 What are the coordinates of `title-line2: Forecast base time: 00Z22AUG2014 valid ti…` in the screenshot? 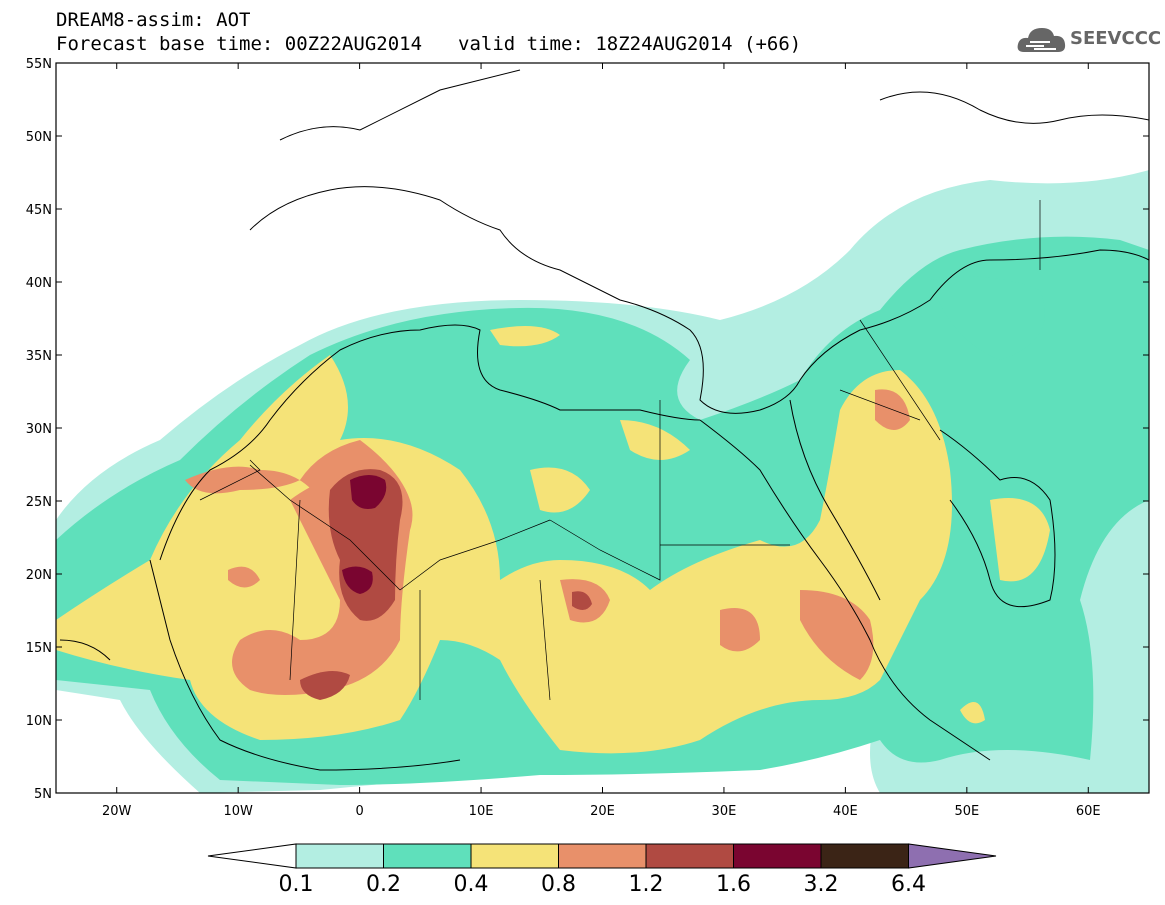 It's located at (428, 44).